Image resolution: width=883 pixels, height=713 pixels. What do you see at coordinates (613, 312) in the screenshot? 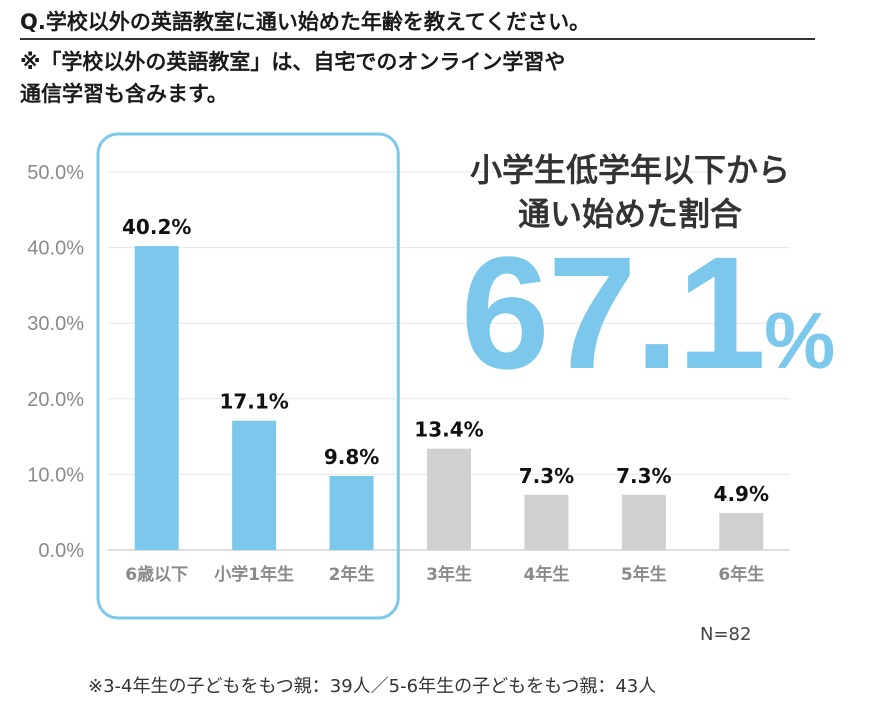
I see `callout-value: 67.1` at bounding box center [613, 312].